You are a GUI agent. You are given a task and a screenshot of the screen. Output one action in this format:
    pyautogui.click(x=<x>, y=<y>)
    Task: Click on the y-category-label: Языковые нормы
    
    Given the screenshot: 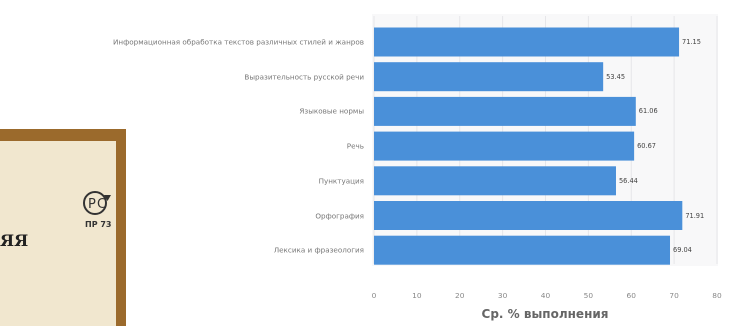 What is the action you would take?
    pyautogui.click(x=331, y=111)
    